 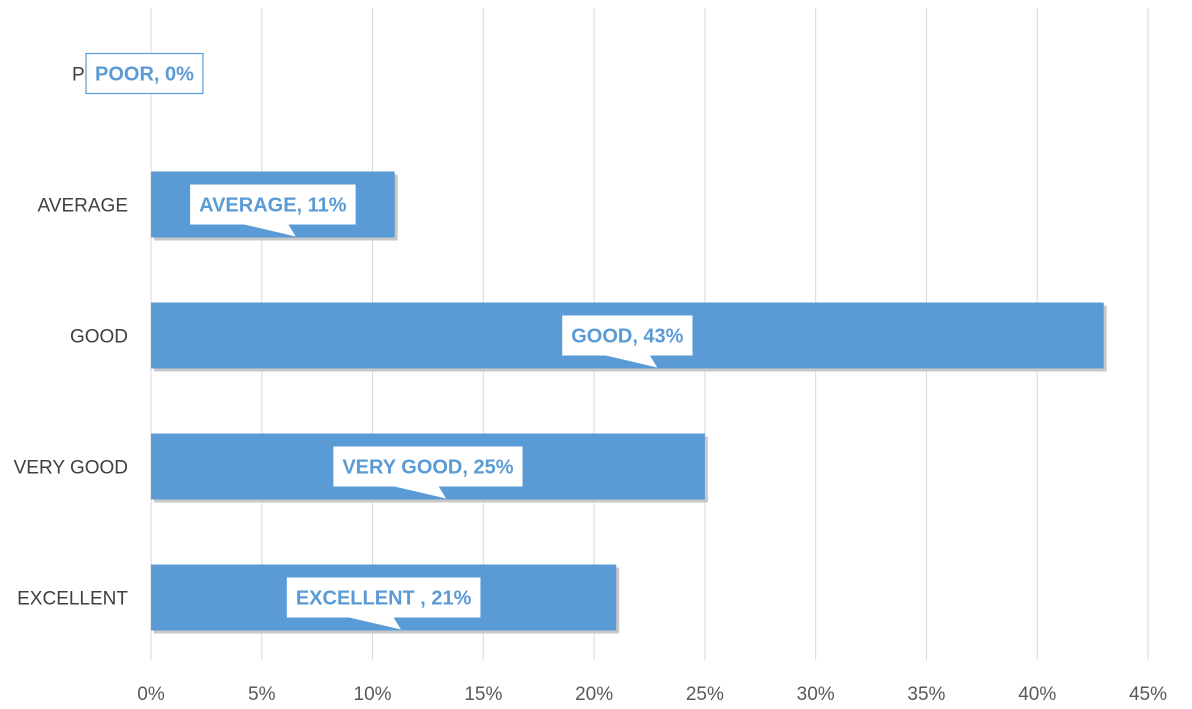 What do you see at coordinates (483, 694) in the screenshot?
I see `x-tick-label-3: 15%` at bounding box center [483, 694].